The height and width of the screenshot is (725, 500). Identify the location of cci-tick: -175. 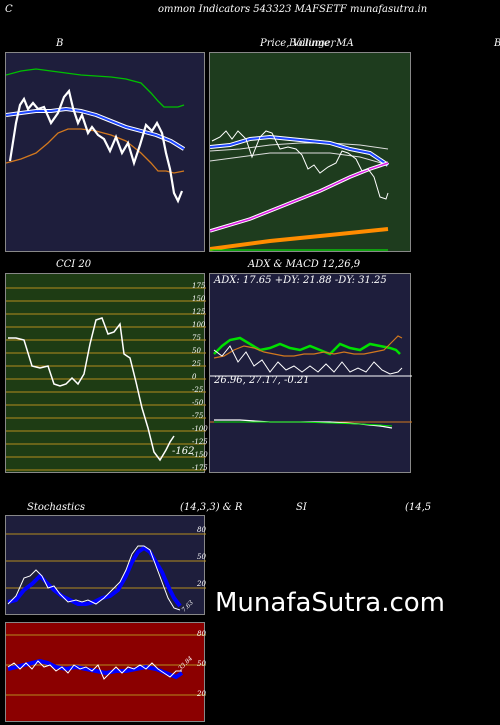
(200, 468).